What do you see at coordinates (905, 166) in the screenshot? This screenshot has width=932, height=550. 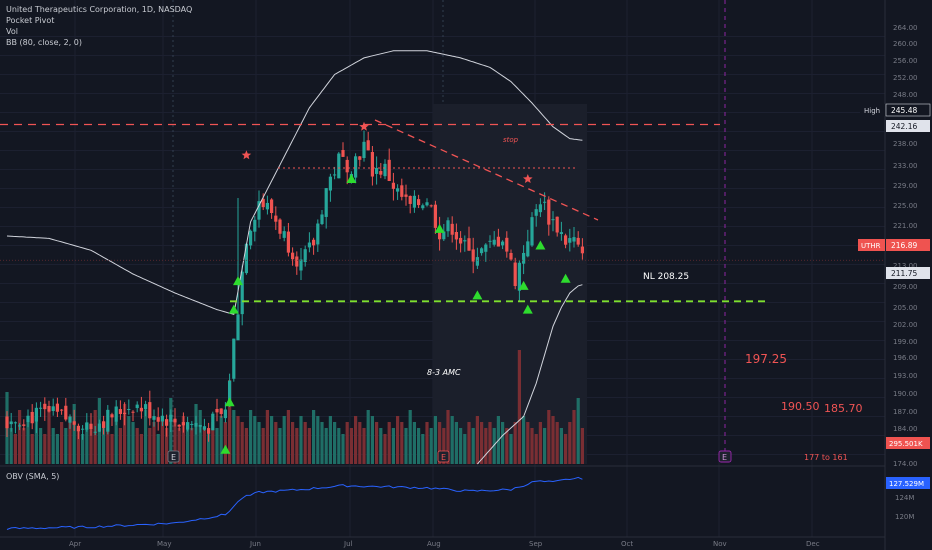 I see `price-tick: 233.00` at bounding box center [905, 166].